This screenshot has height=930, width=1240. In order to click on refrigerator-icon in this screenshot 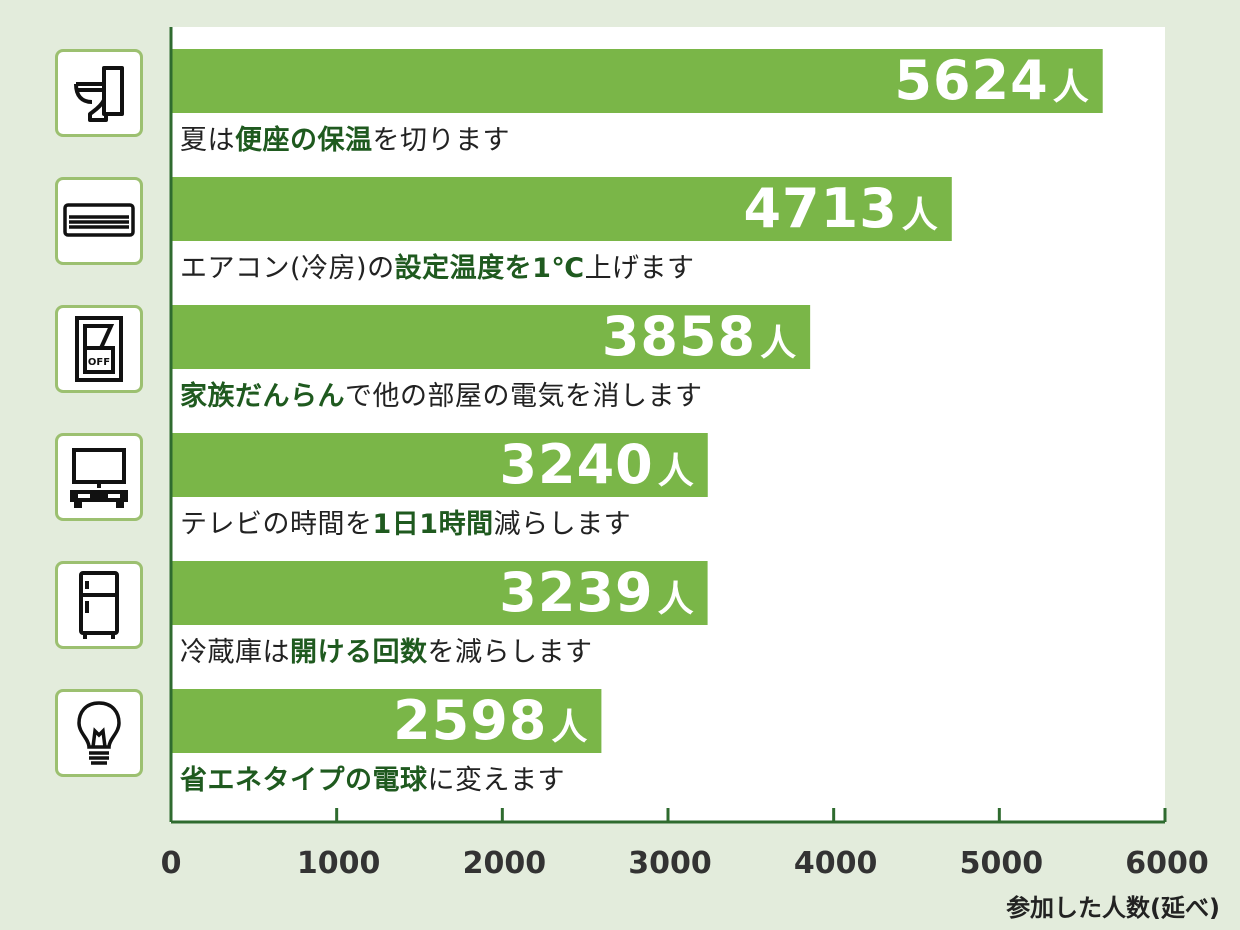, I will do `click(99, 605)`.